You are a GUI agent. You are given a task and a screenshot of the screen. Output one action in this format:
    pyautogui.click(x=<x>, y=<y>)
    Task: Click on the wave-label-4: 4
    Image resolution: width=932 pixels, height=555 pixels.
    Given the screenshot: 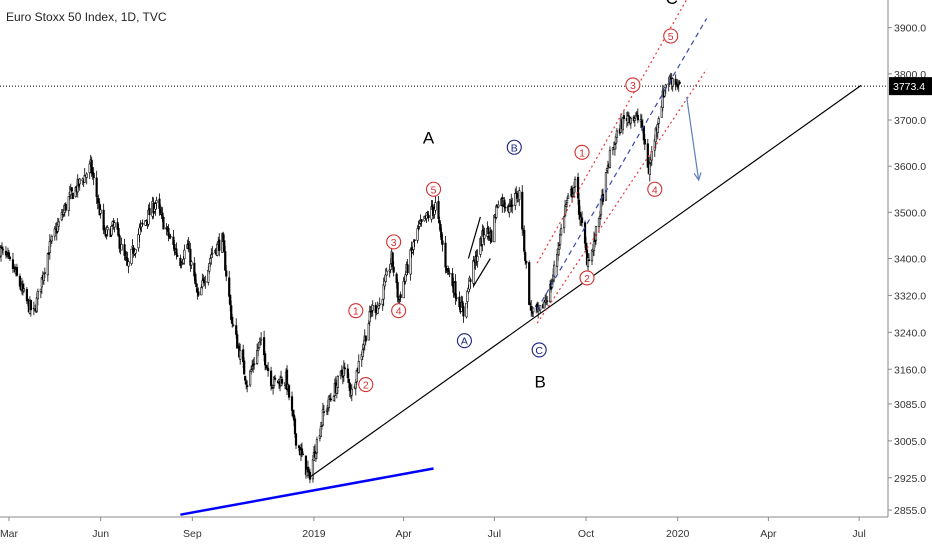 What is the action you would take?
    pyautogui.click(x=399, y=312)
    